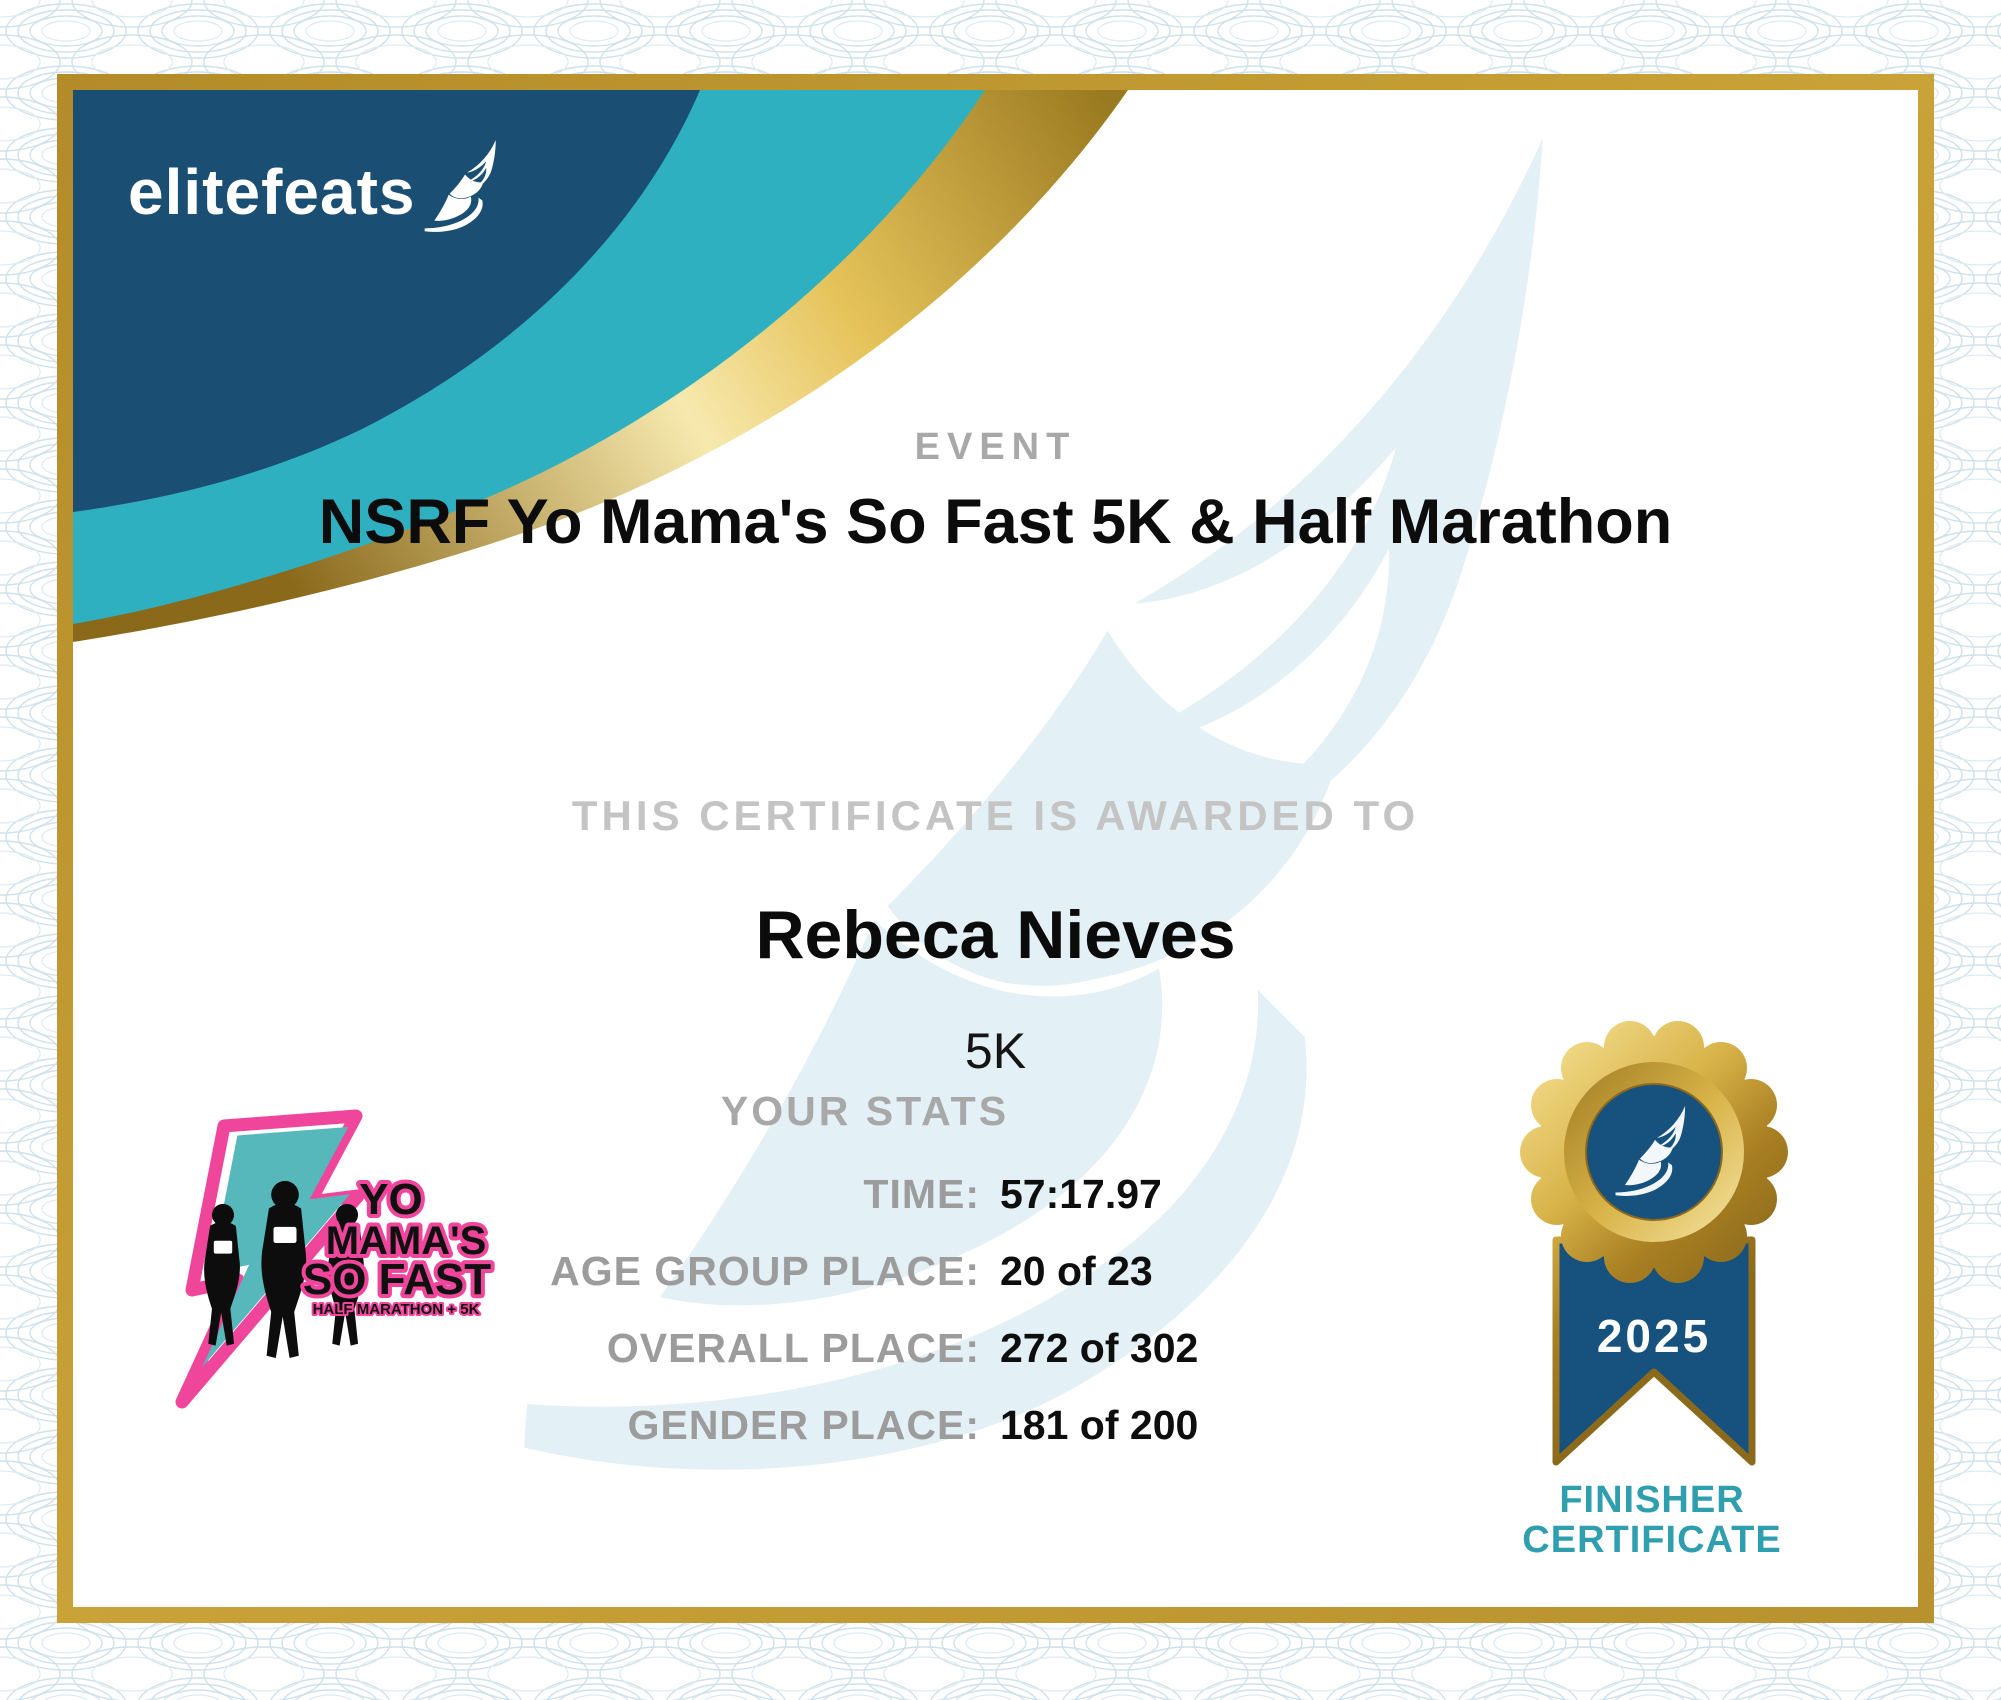 The width and height of the screenshot is (2001, 1700). I want to click on navy-header-shape, so click(386, 301).